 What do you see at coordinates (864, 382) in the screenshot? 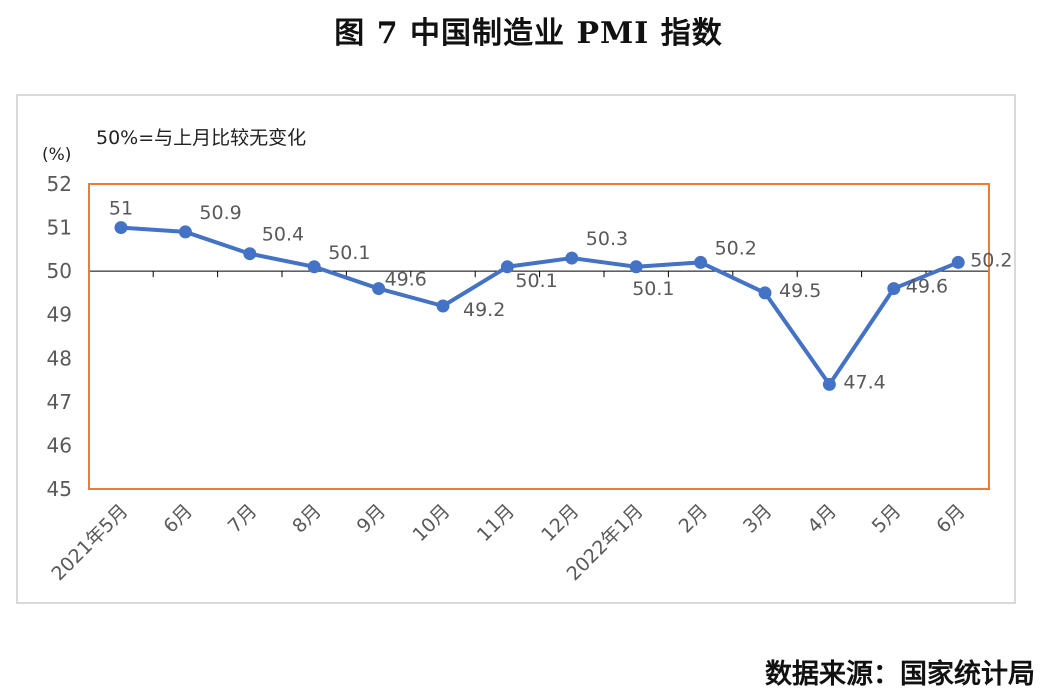
I see `data-label: 47.4` at bounding box center [864, 382].